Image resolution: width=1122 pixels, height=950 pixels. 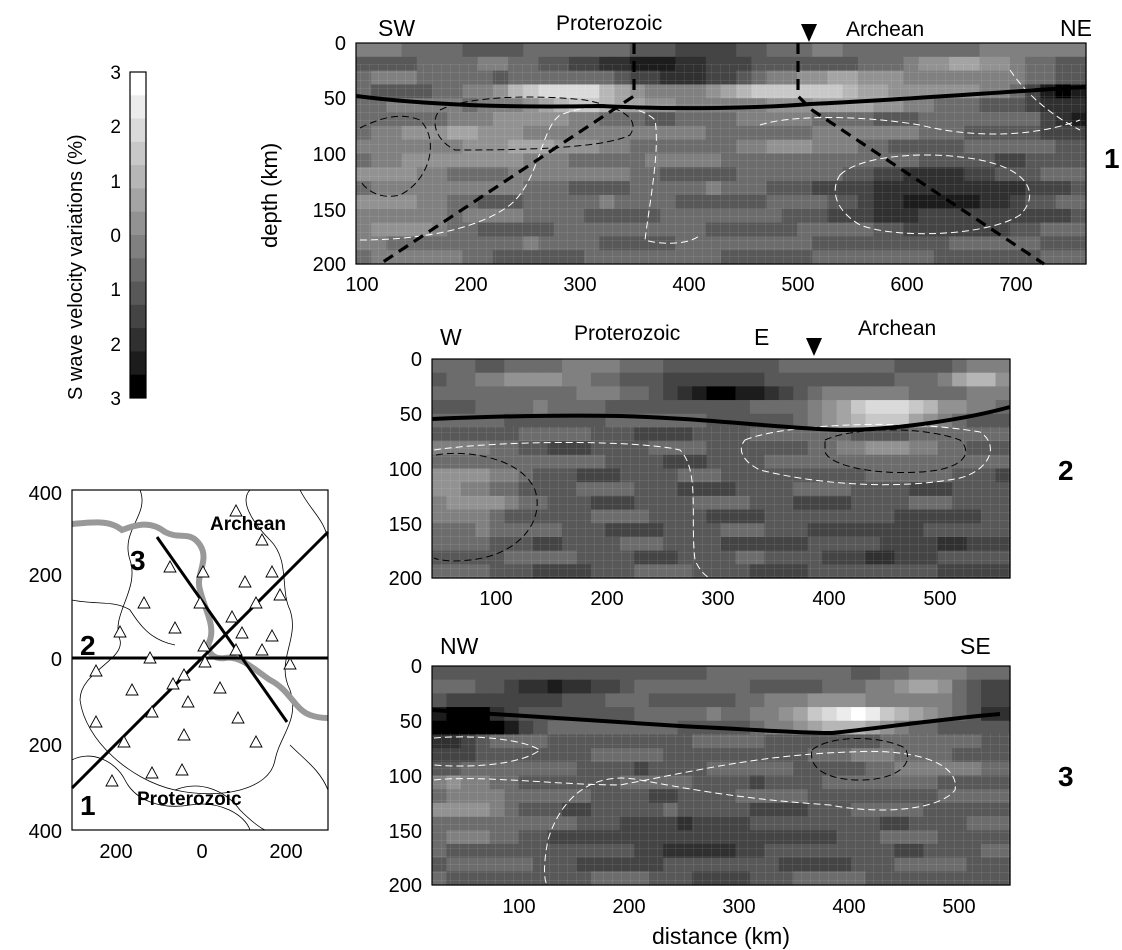 I want to click on section-1-region-right: Archean, so click(x=885, y=29).